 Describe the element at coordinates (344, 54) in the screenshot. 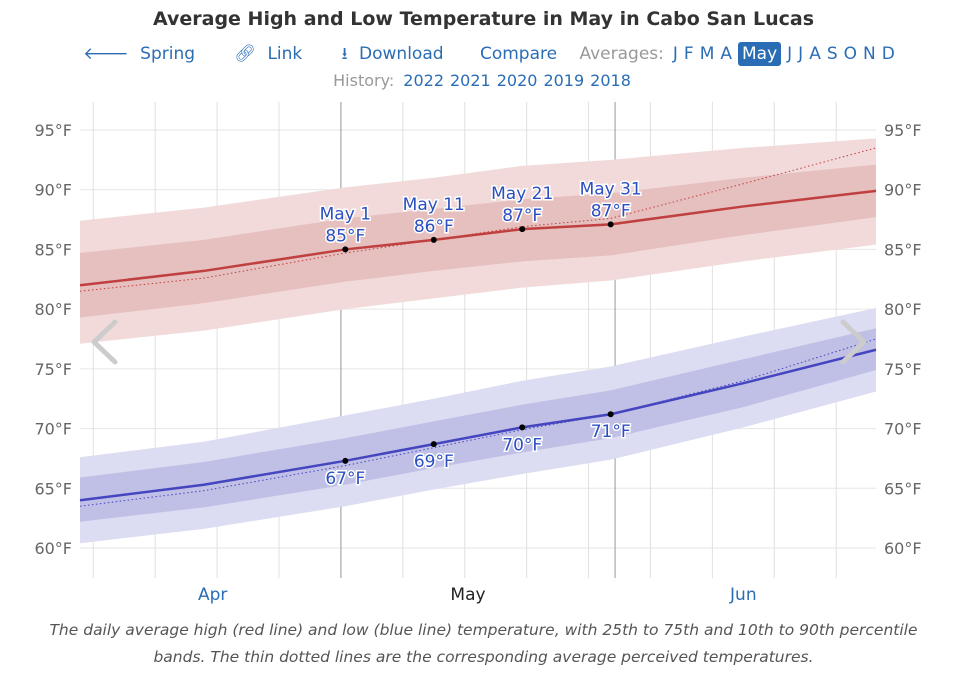

I see `download-icon: ⭳` at that location.